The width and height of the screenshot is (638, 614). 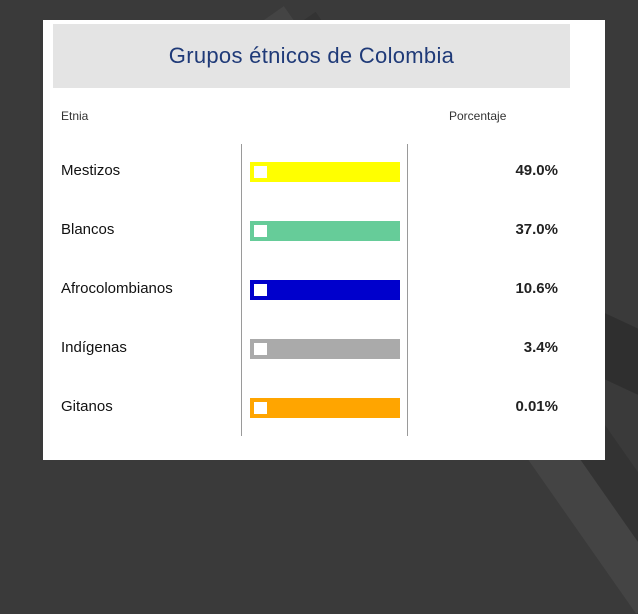 What do you see at coordinates (241, 290) in the screenshot?
I see `left-divider` at bounding box center [241, 290].